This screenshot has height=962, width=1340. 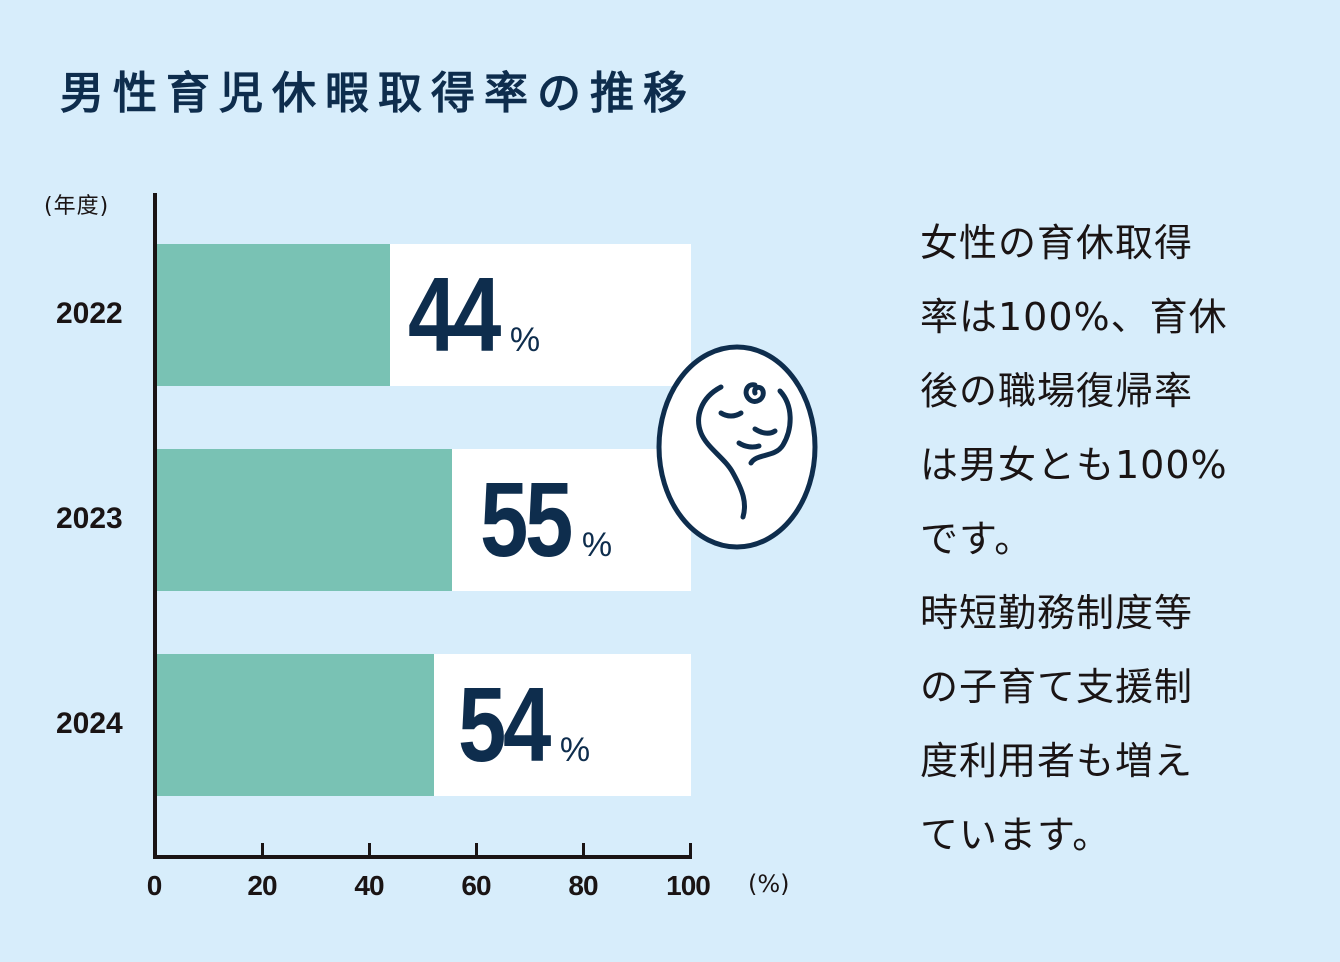 What do you see at coordinates (769, 884) in the screenshot?
I see `x-axis-unit: (%)` at bounding box center [769, 884].